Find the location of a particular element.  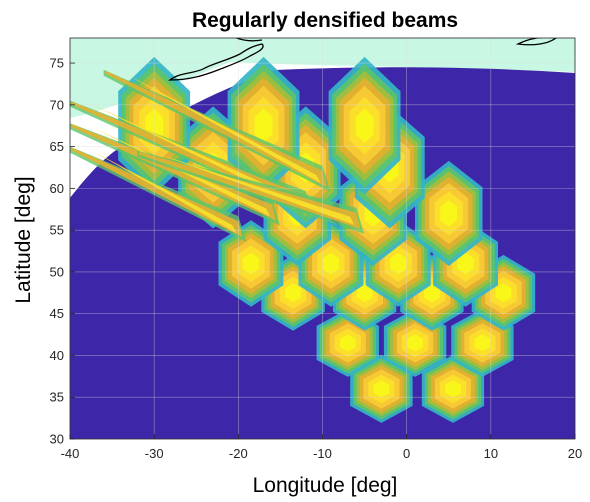

y-tick-label: 70 is located at coordinates (57, 104).